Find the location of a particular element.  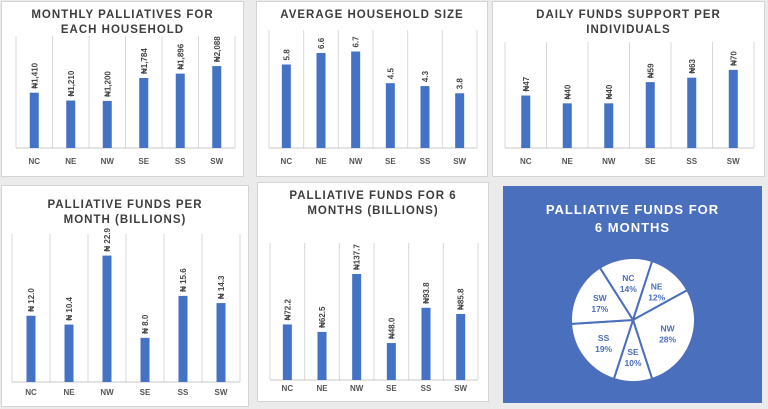

pie-percent-ne: 12% is located at coordinates (656, 297).